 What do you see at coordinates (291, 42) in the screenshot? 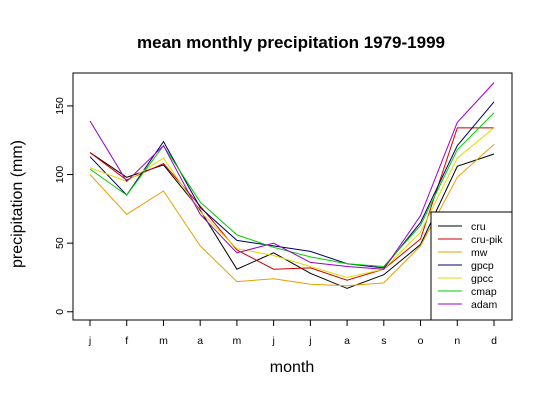
I see `chart-title: mean monthly precipitation 1979-1999` at bounding box center [291, 42].